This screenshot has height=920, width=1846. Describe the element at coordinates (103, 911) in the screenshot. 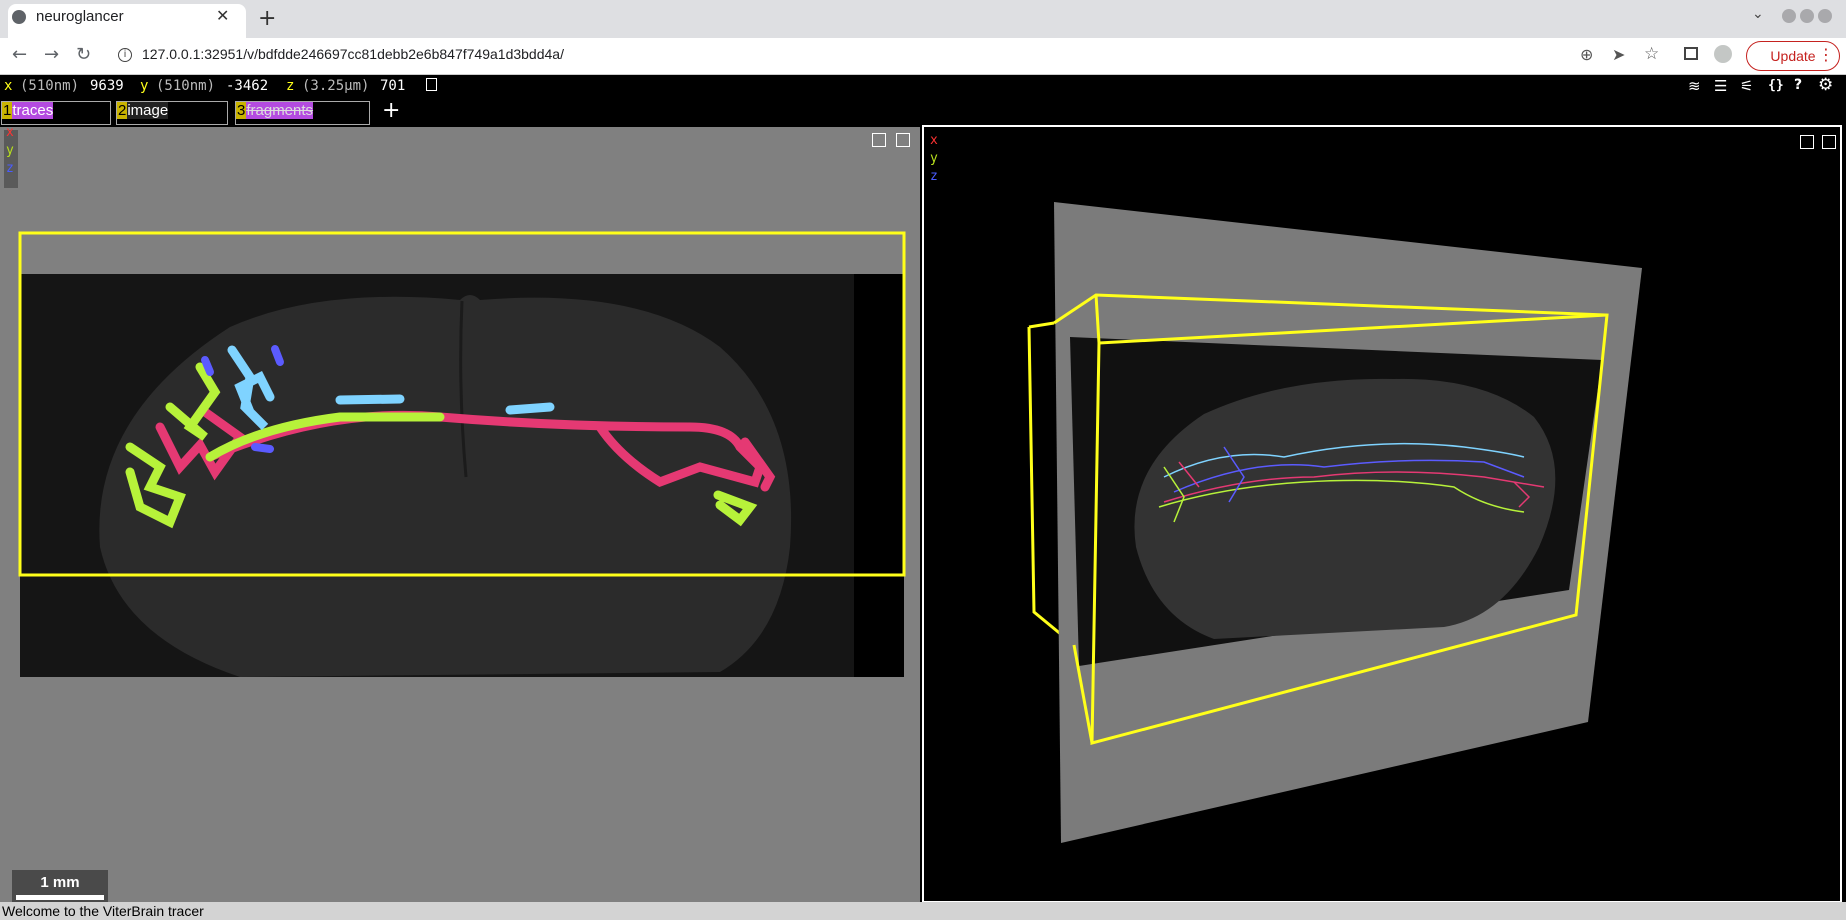

I see `status-message: Welcome to the ViterBrain tracer` at that location.